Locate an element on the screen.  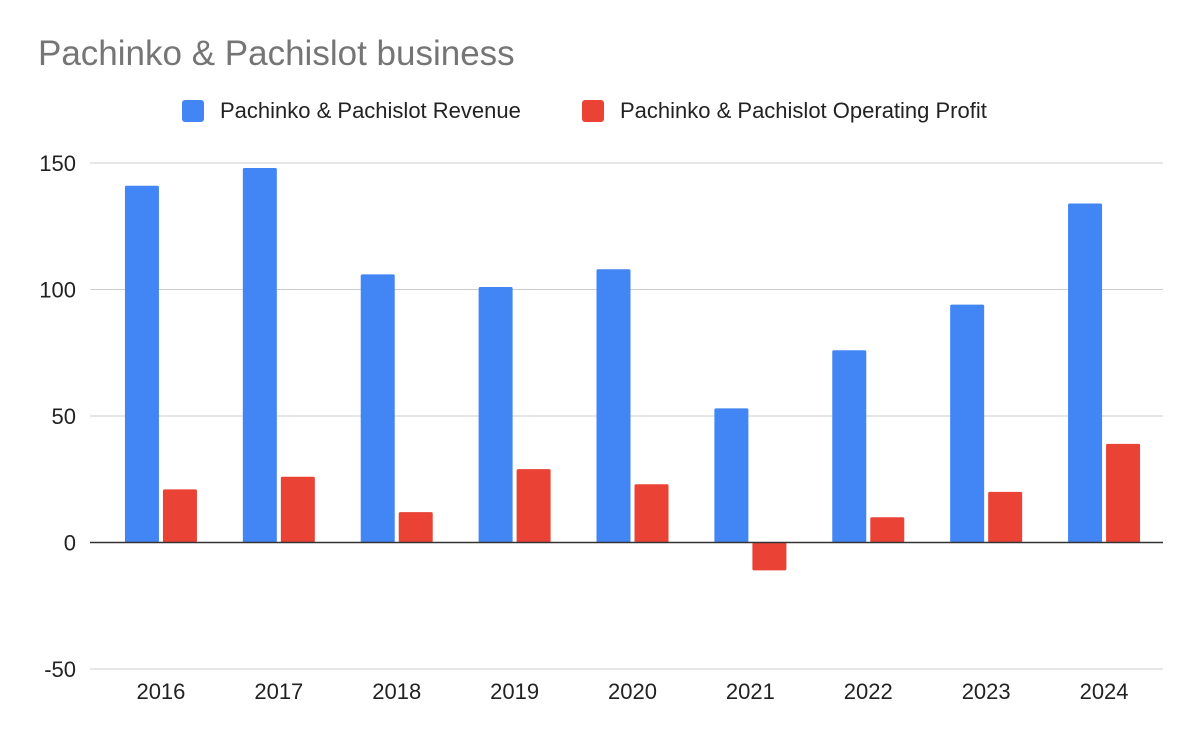
x-tick-label: 2021 is located at coordinates (750, 691).